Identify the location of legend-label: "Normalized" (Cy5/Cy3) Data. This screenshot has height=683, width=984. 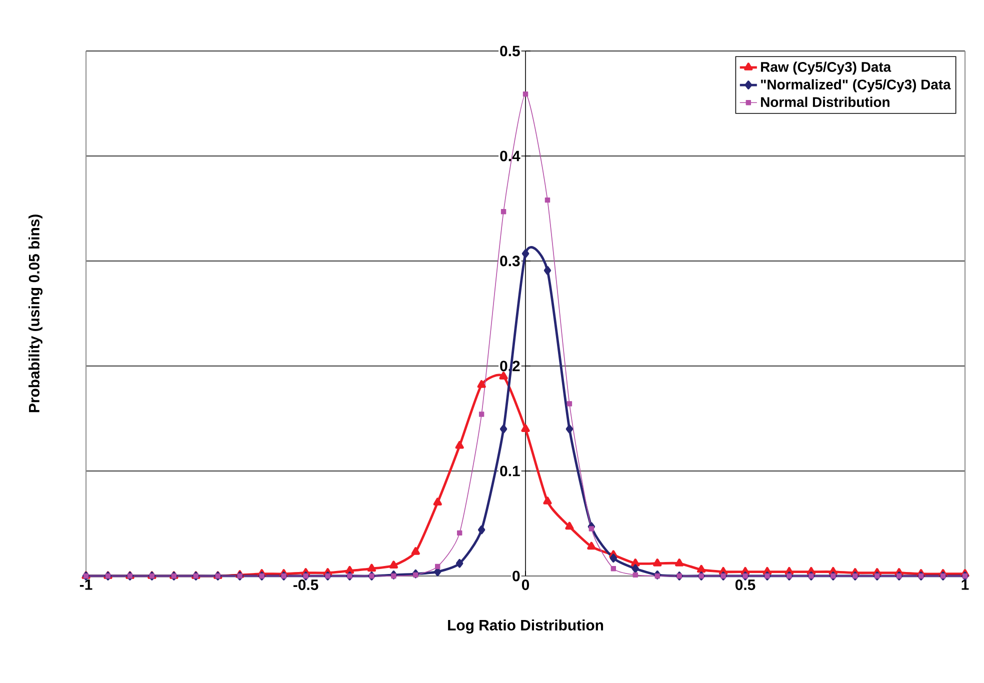
(856, 85).